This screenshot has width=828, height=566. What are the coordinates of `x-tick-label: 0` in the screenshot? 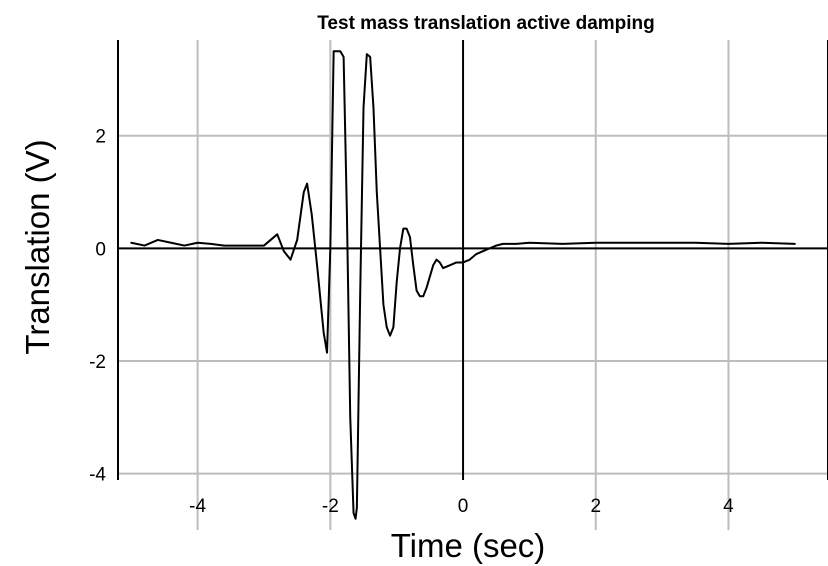 It's located at (463, 506).